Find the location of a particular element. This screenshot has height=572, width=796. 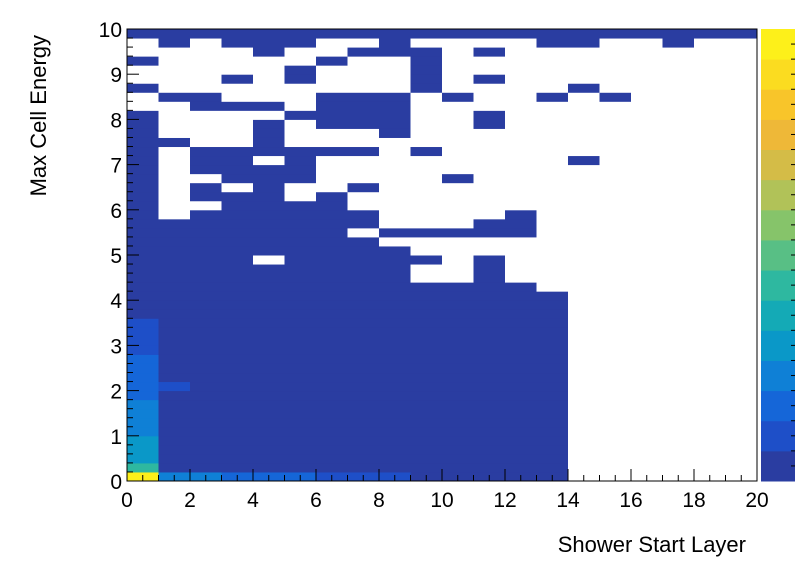

y-tick-label: 9 is located at coordinates (116, 75).